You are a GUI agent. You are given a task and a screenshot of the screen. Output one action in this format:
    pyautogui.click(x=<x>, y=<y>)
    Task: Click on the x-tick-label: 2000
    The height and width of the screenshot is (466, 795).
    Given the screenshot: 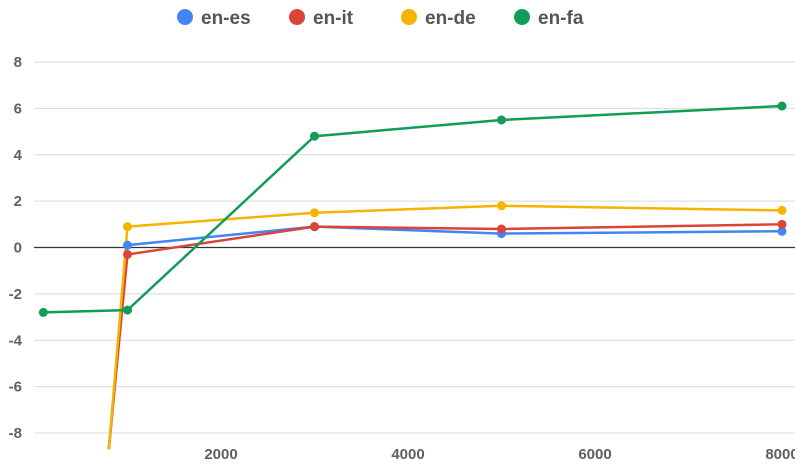 What is the action you would take?
    pyautogui.click(x=220, y=454)
    